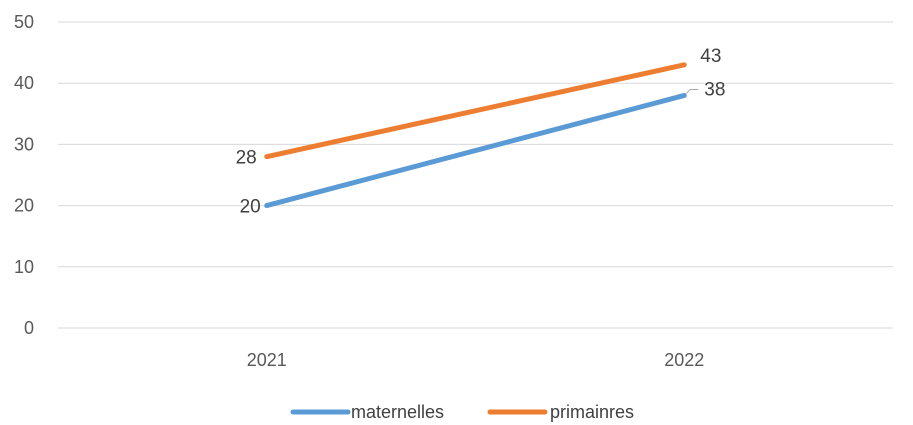 The width and height of the screenshot is (913, 425). Describe the element at coordinates (462, 412) in the screenshot. I see `legend: maternelles primainres` at that location.